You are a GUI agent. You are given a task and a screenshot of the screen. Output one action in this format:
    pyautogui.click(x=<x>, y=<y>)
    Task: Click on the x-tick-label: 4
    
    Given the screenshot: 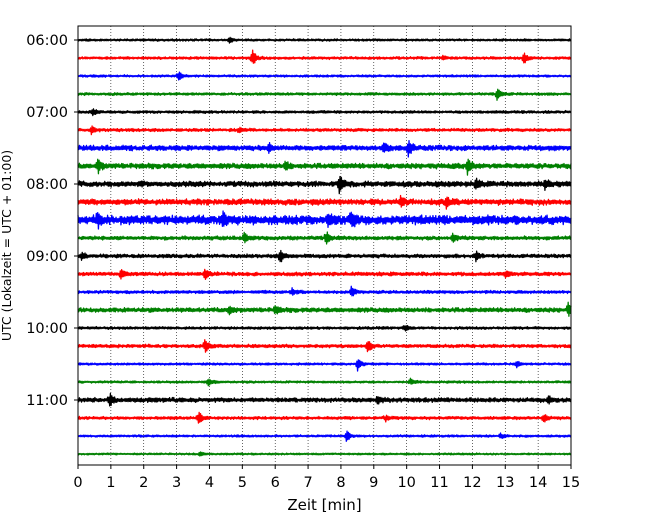 What is the action you would take?
    pyautogui.click(x=209, y=483)
    